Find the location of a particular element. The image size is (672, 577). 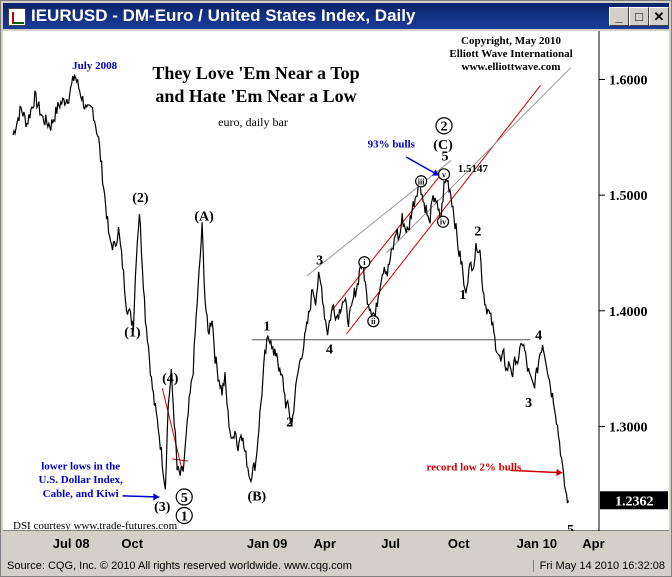

copyright-line3: www.elliottwave.com is located at coordinates (511, 67).